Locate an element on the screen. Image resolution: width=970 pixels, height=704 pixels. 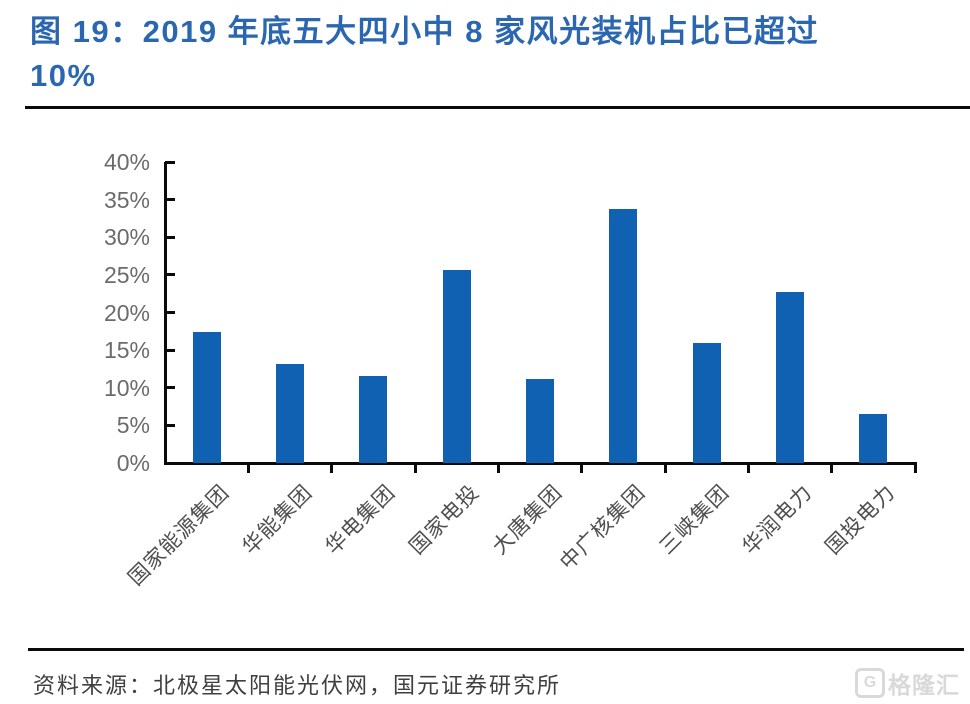
figure-title-line2: 10% is located at coordinates (63, 75).